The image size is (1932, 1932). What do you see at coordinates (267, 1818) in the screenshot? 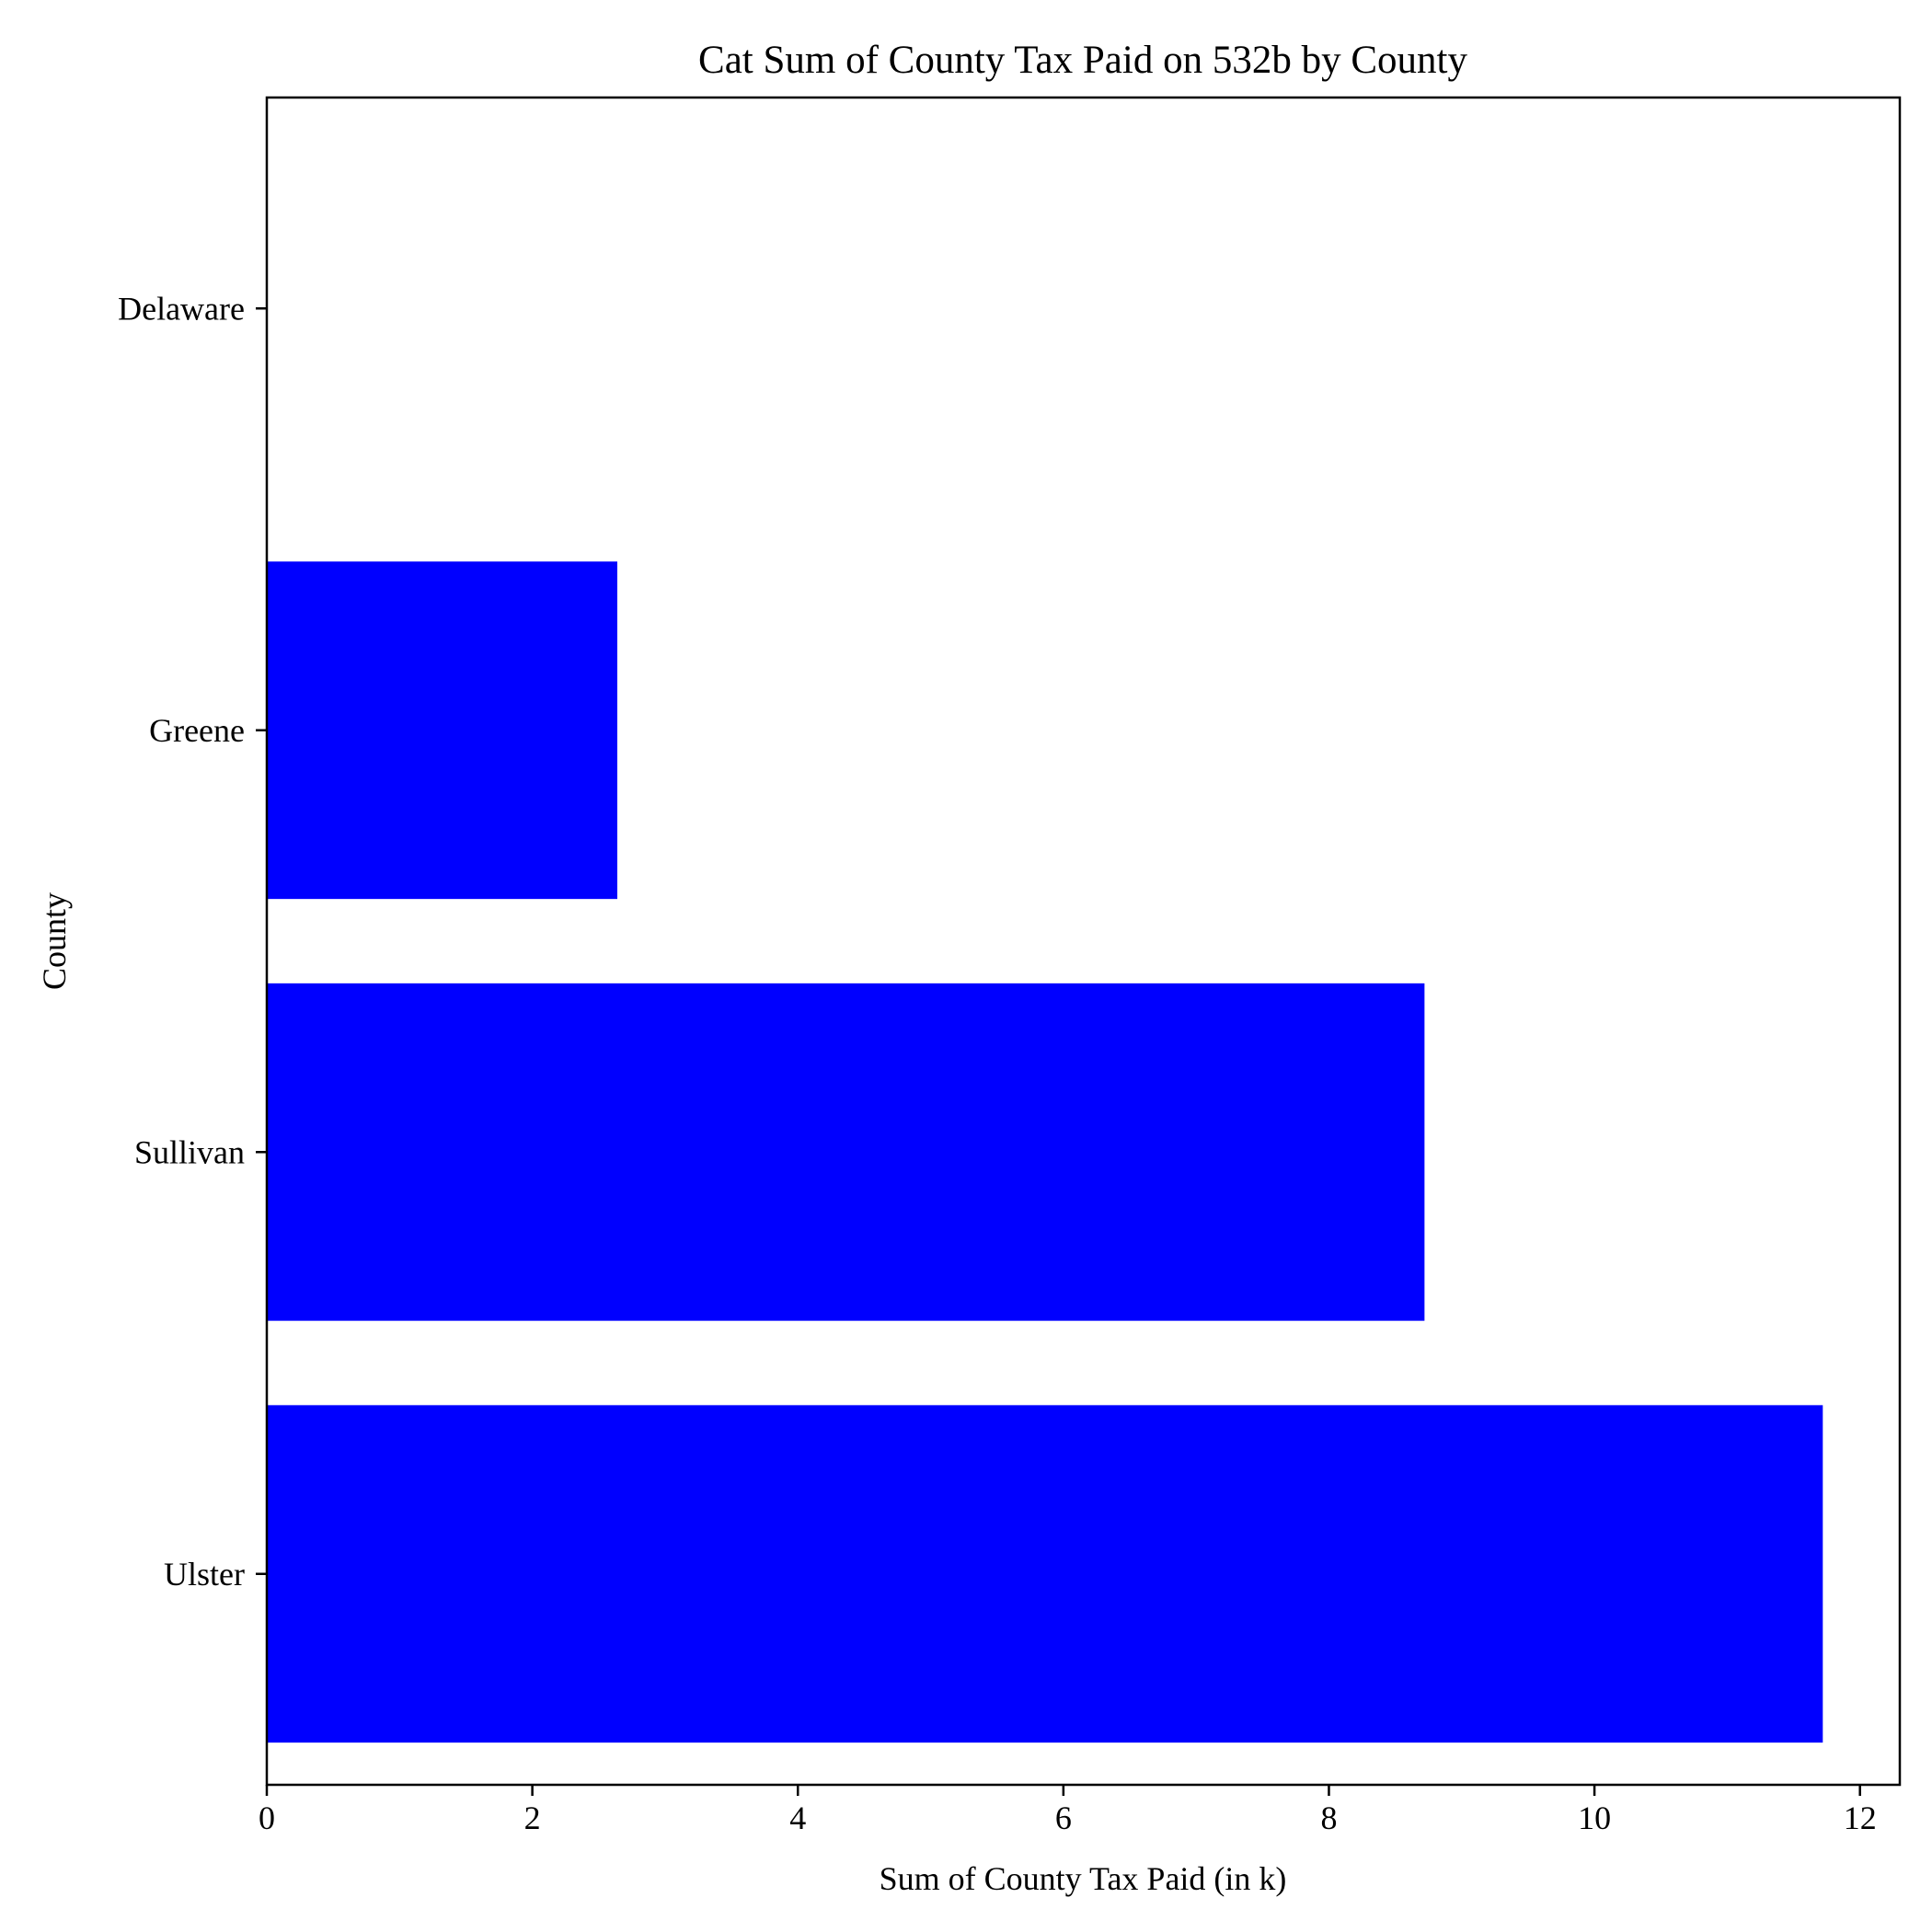
I see `x-tick-label: 0` at bounding box center [267, 1818].